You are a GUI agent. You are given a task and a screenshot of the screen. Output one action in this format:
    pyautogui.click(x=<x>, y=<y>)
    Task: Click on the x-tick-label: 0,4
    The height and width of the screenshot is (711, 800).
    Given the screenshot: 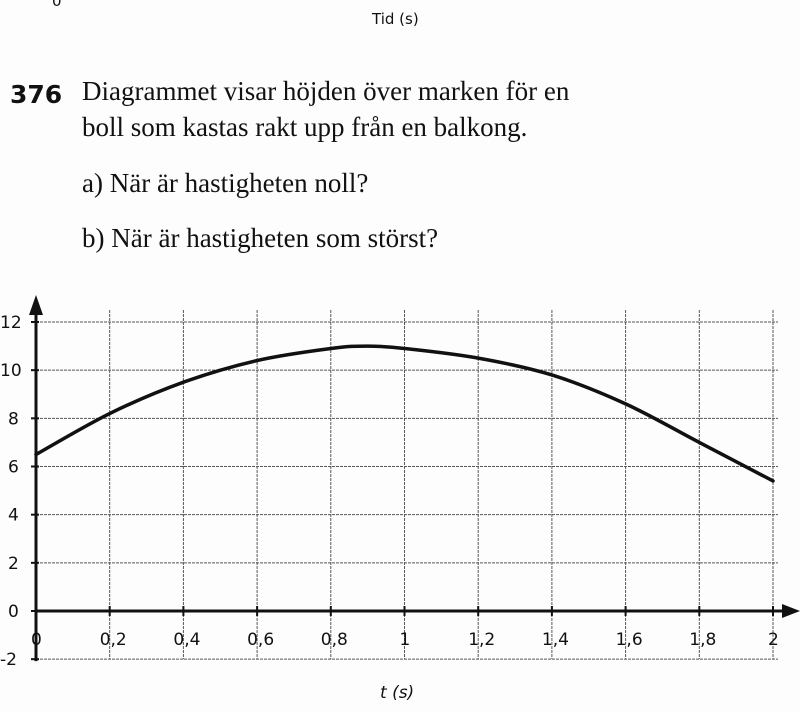 What is the action you would take?
    pyautogui.click(x=186, y=640)
    